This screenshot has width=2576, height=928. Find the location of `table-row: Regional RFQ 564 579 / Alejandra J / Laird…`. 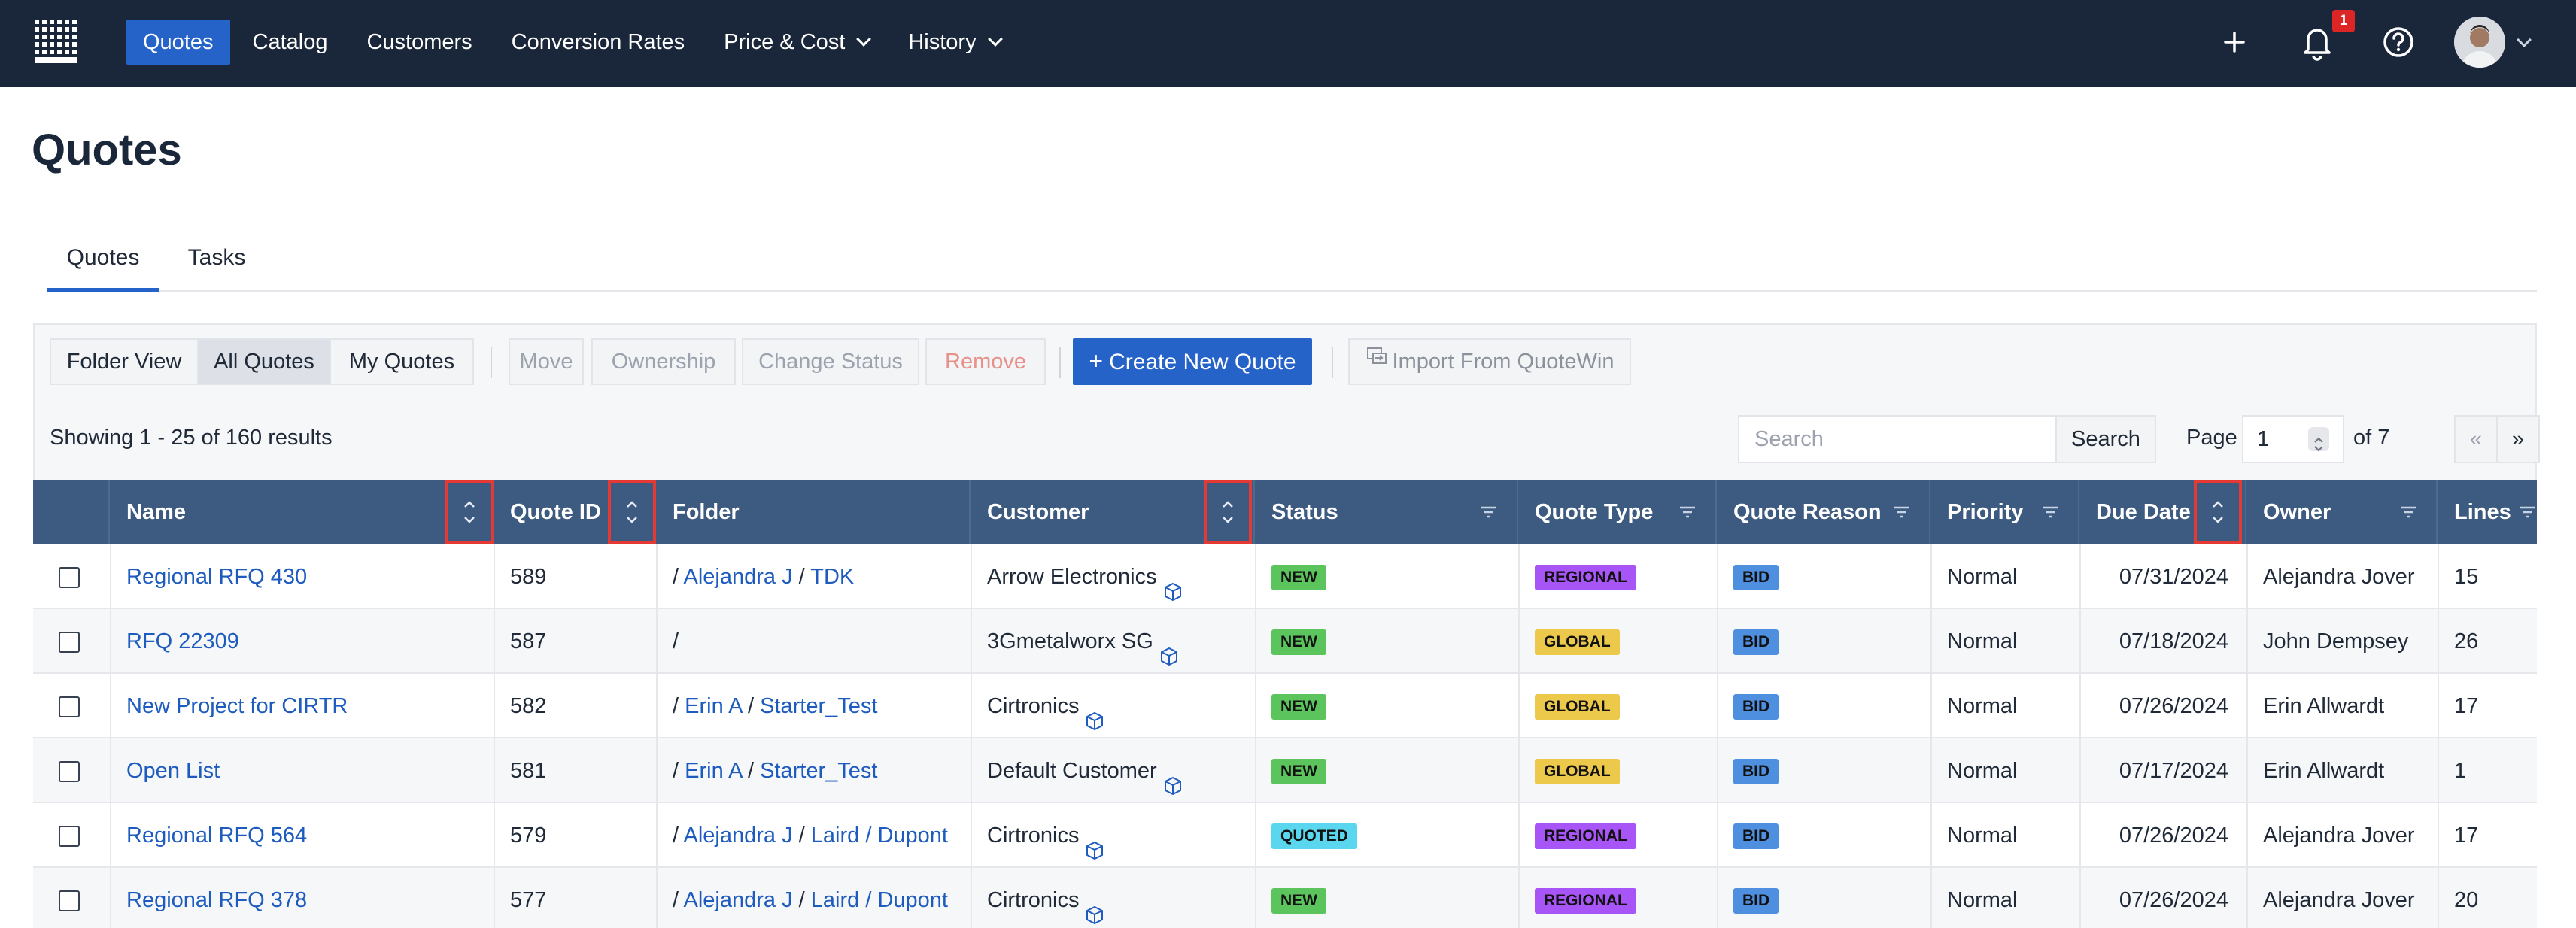

table-row: Regional RFQ 564 579 / Alejandra J / Laird… is located at coordinates (1285, 835).